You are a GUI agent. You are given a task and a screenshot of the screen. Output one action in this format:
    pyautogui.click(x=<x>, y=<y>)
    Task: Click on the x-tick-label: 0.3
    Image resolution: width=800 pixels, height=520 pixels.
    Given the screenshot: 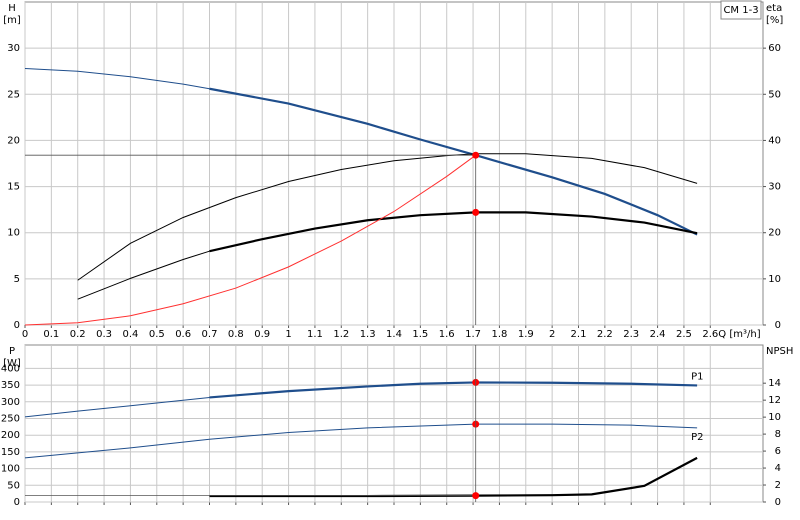 What is the action you would take?
    pyautogui.click(x=104, y=334)
    